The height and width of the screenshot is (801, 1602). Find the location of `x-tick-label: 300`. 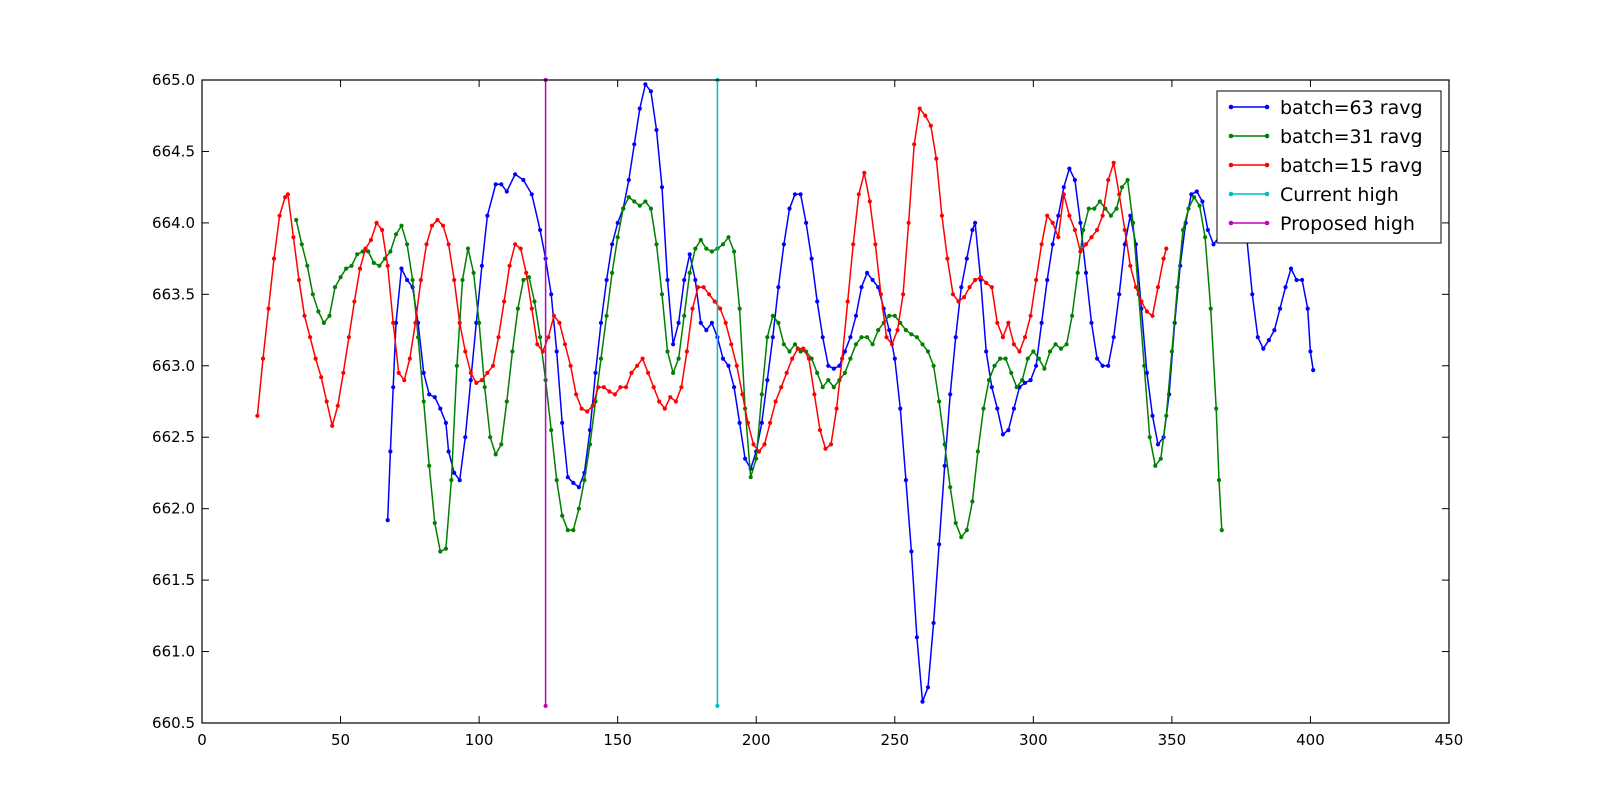

x-tick-label: 300 is located at coordinates (1033, 740).